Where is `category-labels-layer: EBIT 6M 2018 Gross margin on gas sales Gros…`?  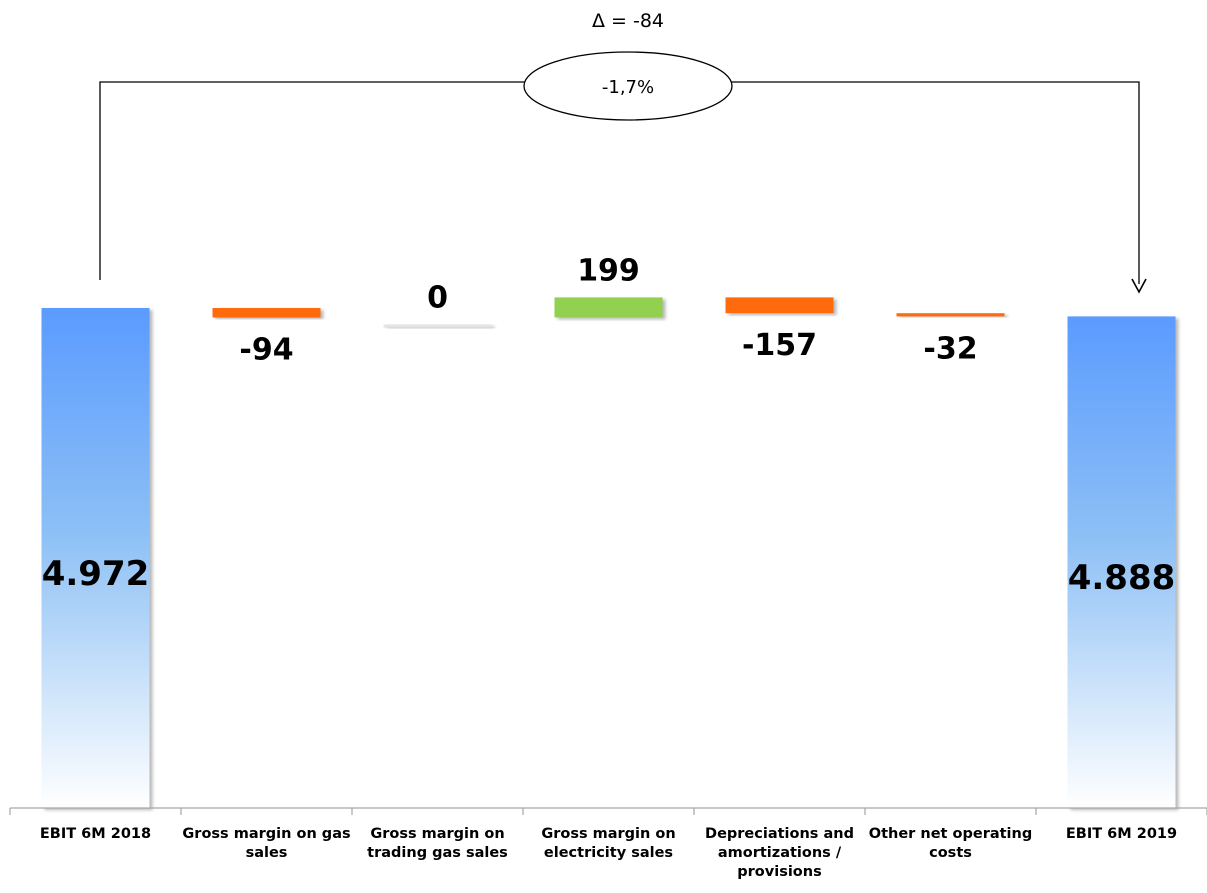
category-labels-layer: EBIT 6M 2018 Gross margin on gas sales Gros… is located at coordinates (608, 853).